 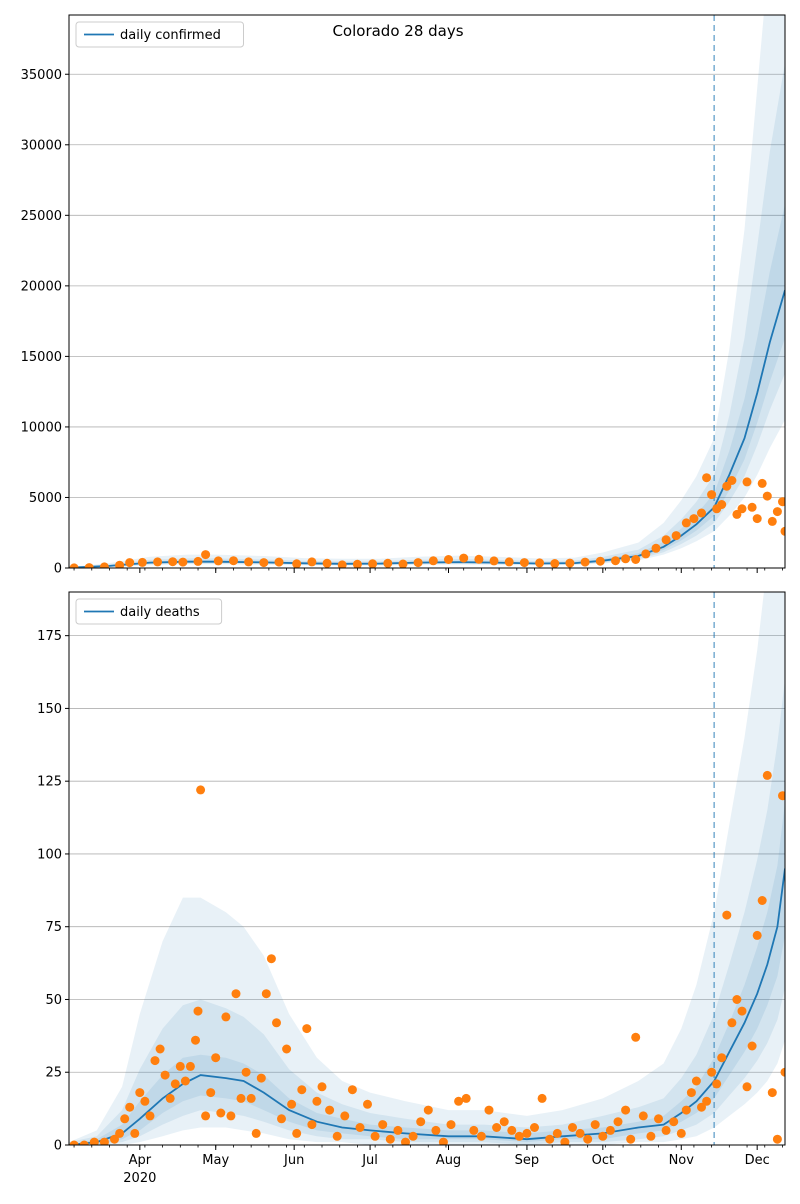 I want to click on legend: daily deaths, so click(x=149, y=611).